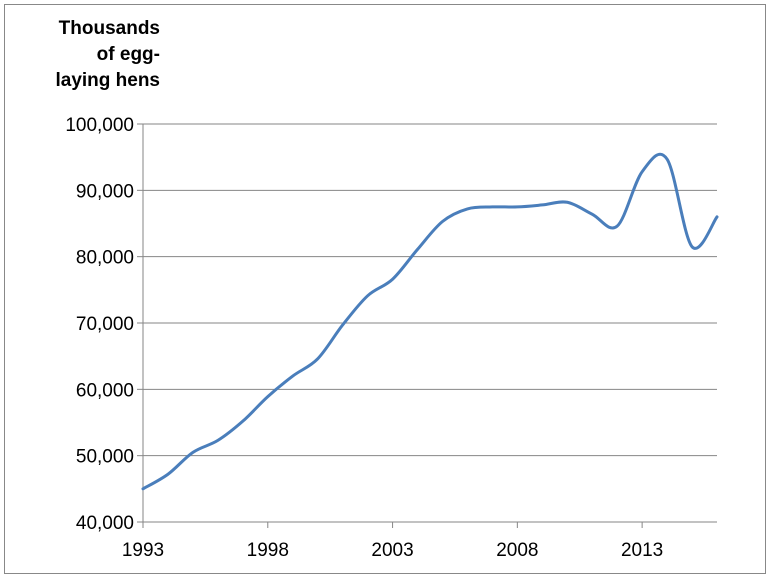  Describe the element at coordinates (105, 324) in the screenshot. I see `y-tick-label: 70,000` at that location.